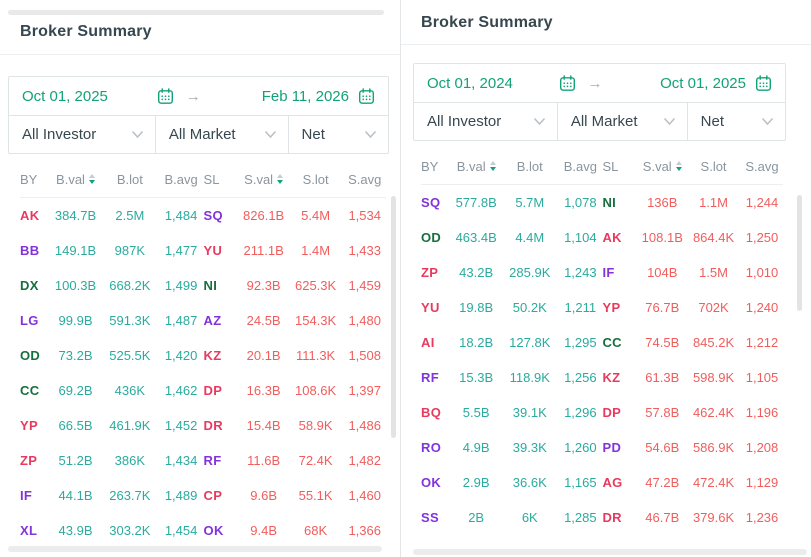 Image resolution: width=811 pixels, height=557 pixels. Describe the element at coordinates (662, 237) in the screenshot. I see `sell-value: 108.1B` at that location.